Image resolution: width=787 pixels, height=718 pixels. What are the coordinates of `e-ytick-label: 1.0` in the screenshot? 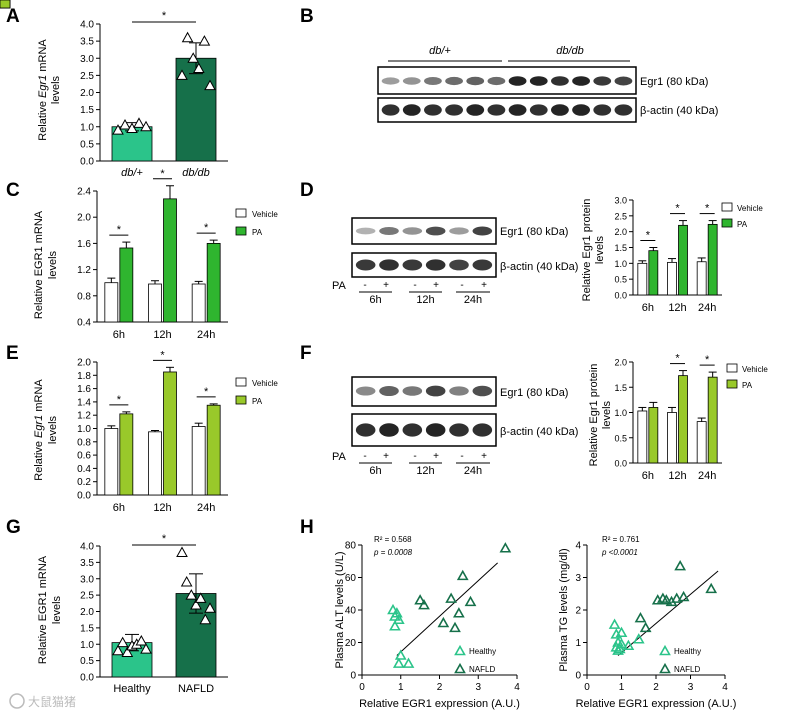 It's located at (84, 429).